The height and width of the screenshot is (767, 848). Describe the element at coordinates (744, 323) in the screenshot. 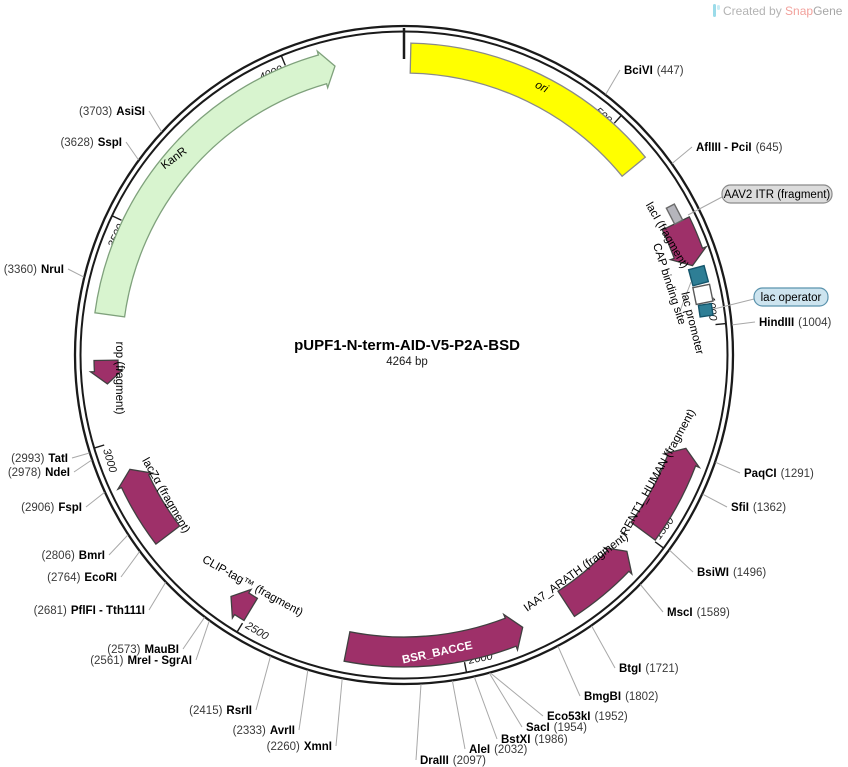

I see `site-leader-HindIII` at that location.